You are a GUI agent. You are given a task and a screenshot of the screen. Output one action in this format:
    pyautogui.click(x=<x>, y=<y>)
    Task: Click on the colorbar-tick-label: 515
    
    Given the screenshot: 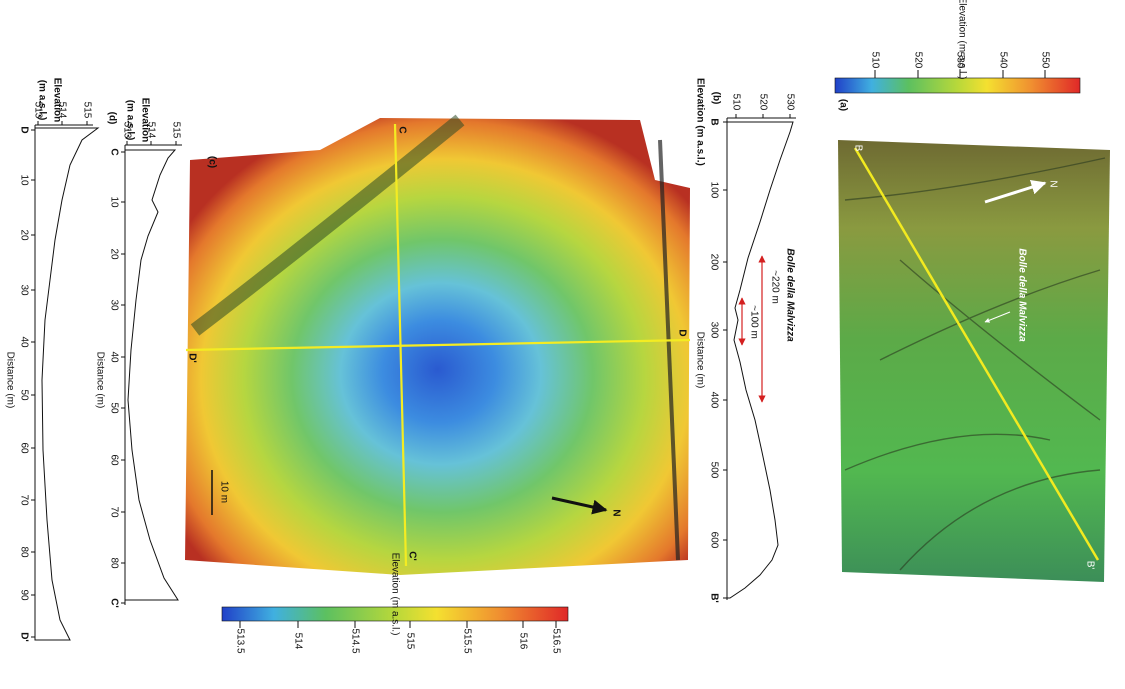 What is the action you would take?
    pyautogui.click(x=409, y=641)
    